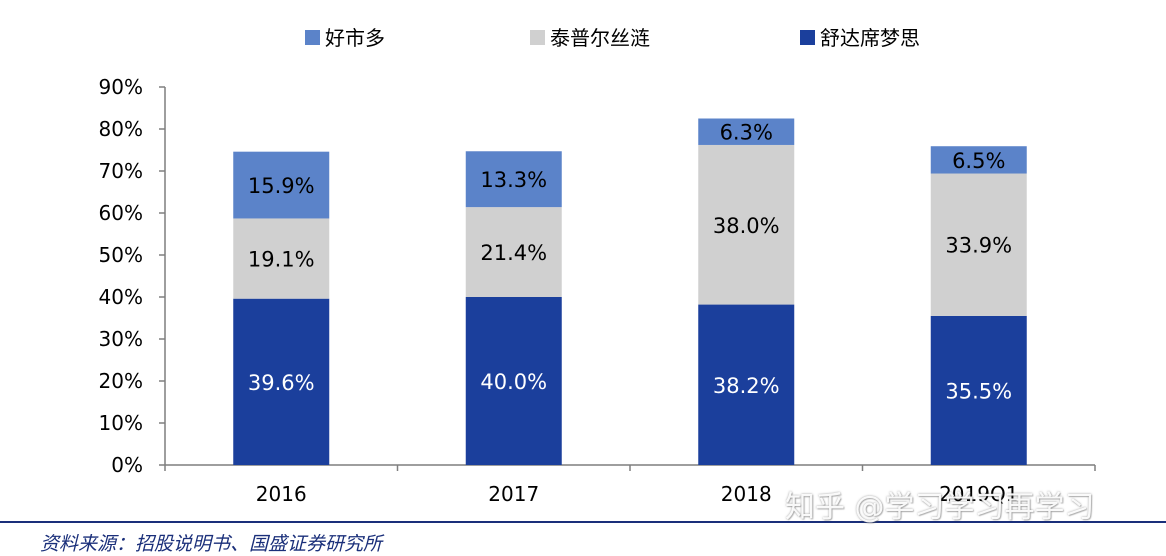 The height and width of the screenshot is (556, 1166). Describe the element at coordinates (121, 297) in the screenshot. I see `y-tick-label: 40%` at that location.